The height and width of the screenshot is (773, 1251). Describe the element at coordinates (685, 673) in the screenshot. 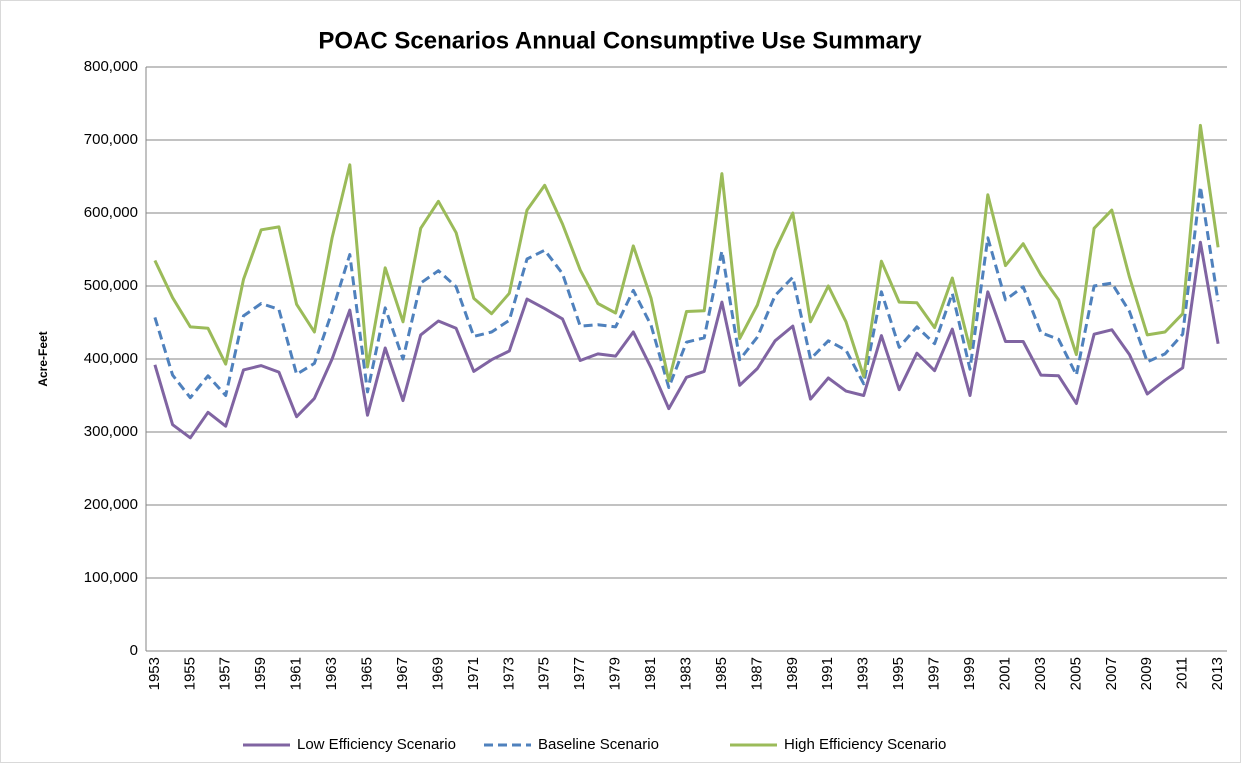

I see `x-tick-label: 1983` at that location.